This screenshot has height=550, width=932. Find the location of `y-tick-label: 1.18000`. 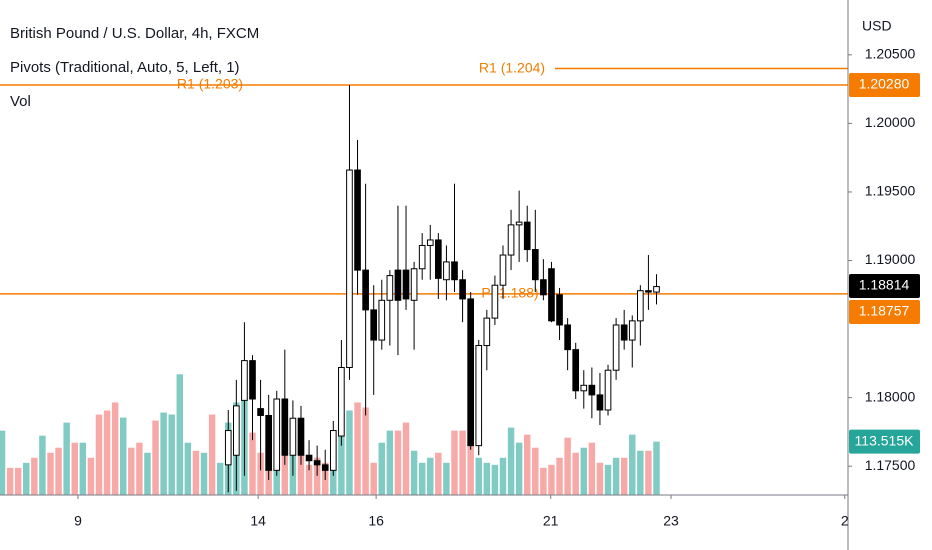

y-tick-label: 1.18000 is located at coordinates (890, 396).